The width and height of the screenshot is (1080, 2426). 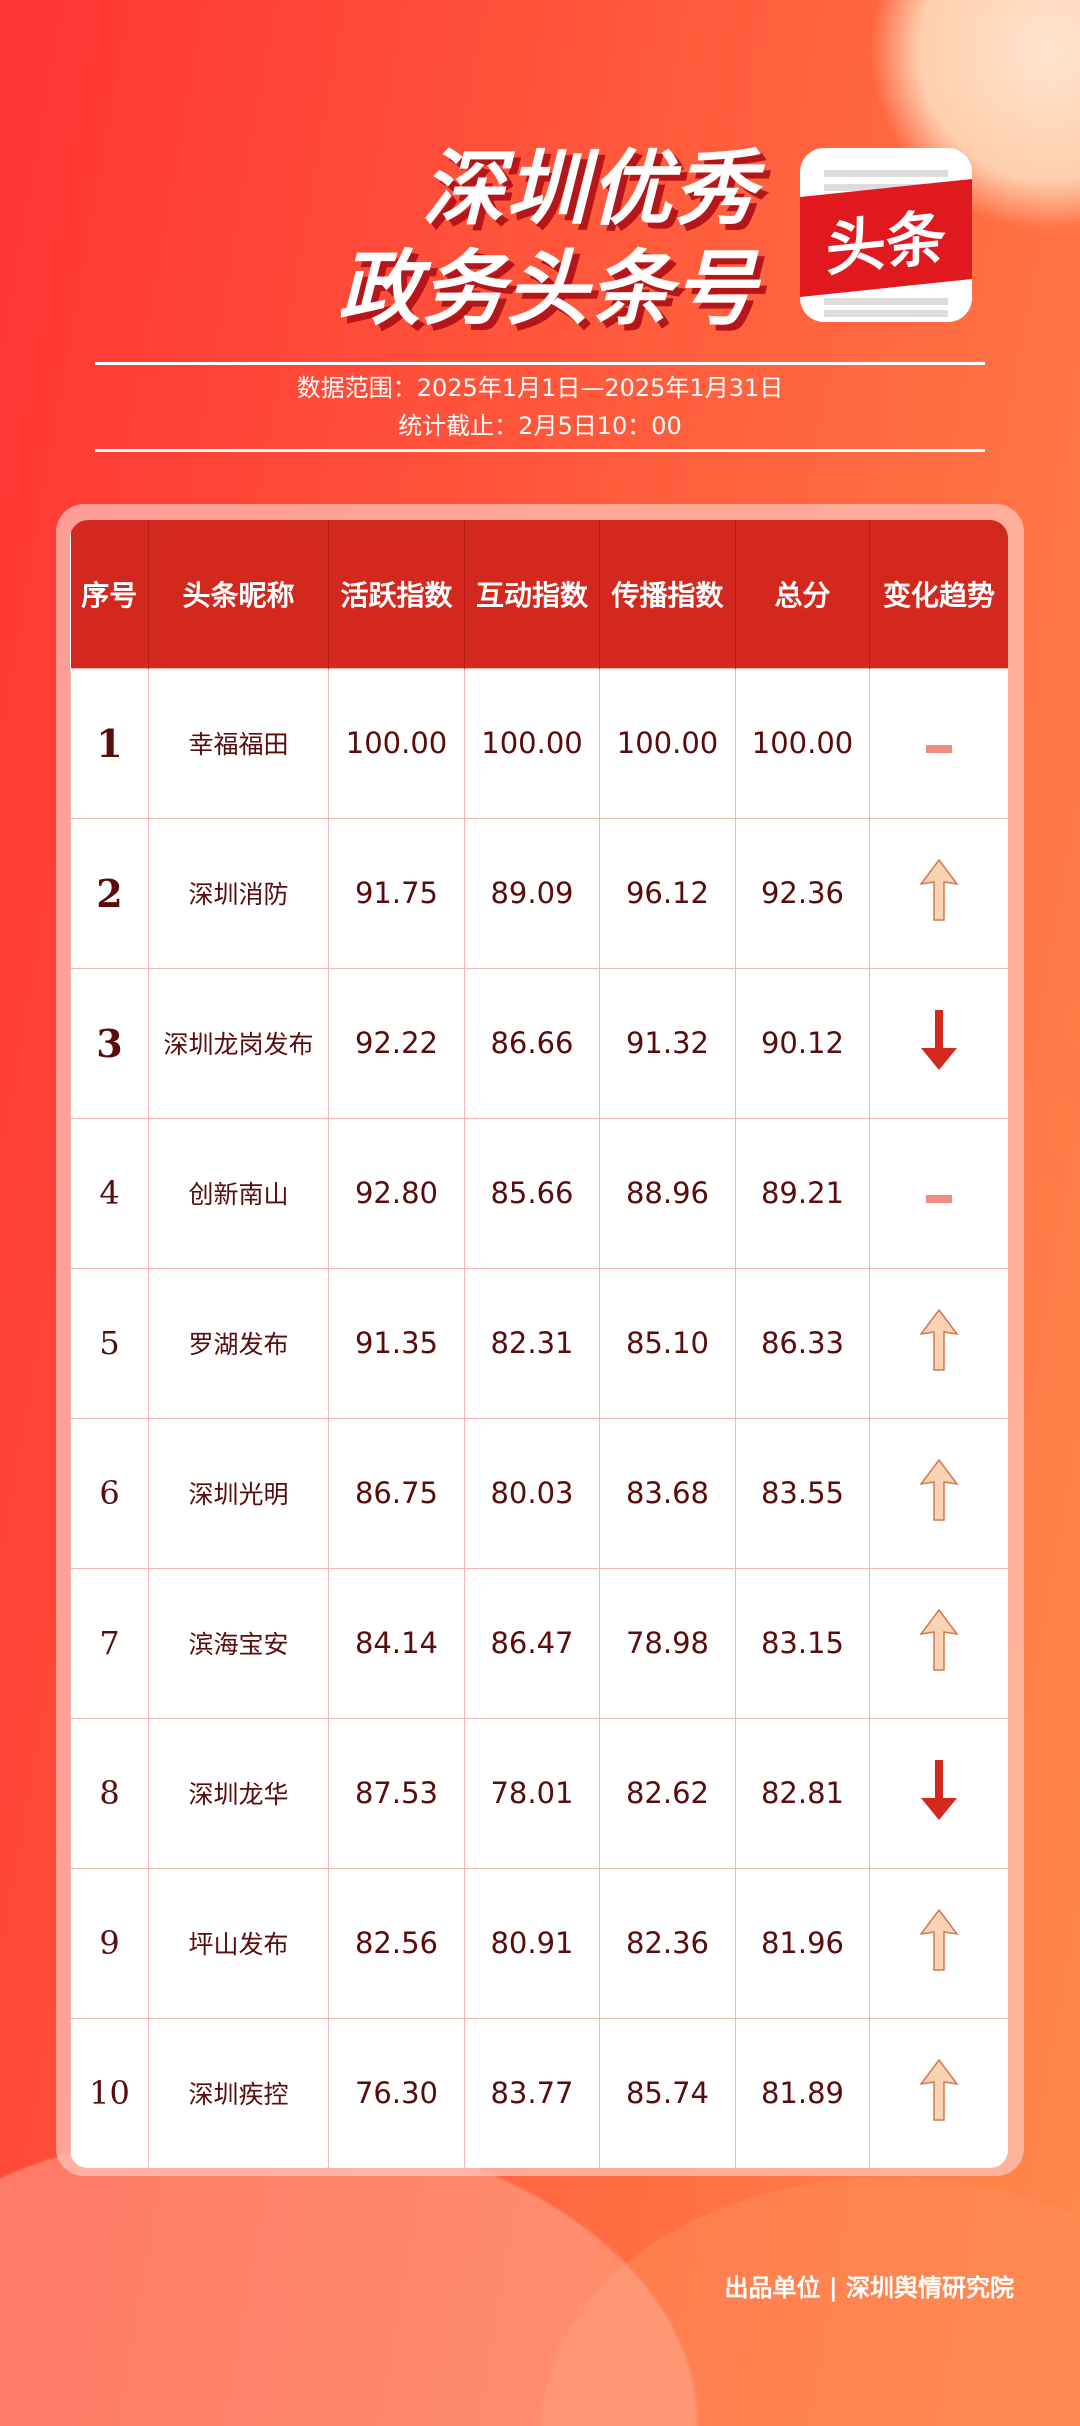 What do you see at coordinates (109, 1793) in the screenshot?
I see `cell-rank: 8` at bounding box center [109, 1793].